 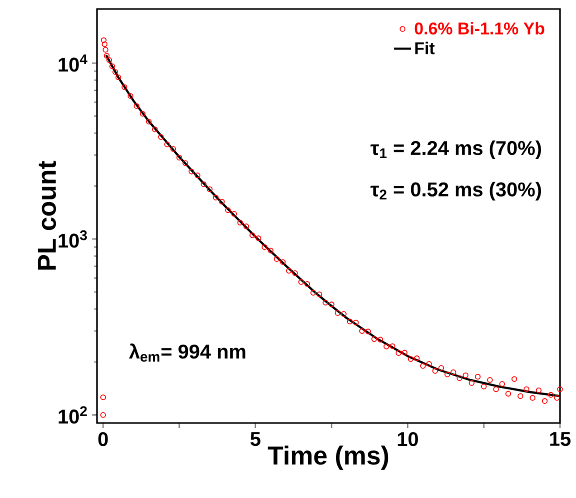 I want to click on y-tick-label: 10$^{4}$, so click(x=73, y=63).